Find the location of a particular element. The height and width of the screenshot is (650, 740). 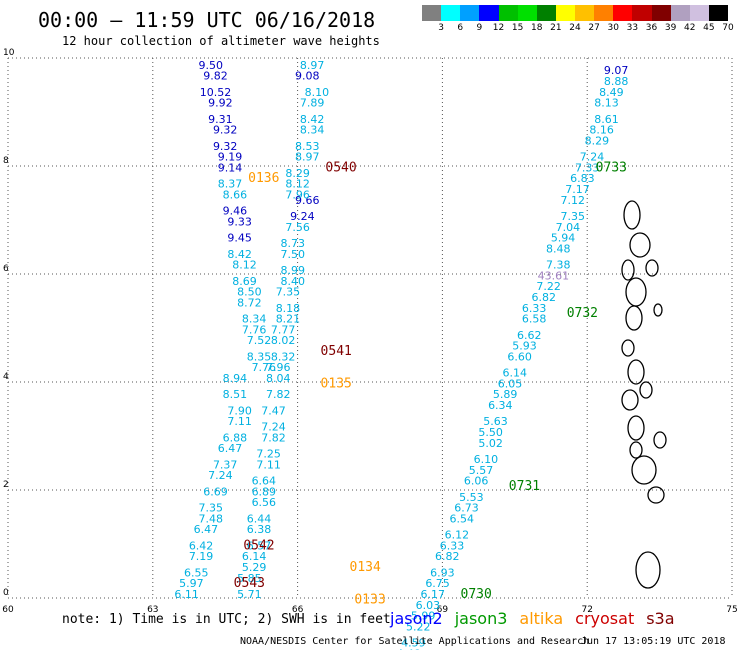

legend-item-s3a: s3a is located at coordinates (660, 618).